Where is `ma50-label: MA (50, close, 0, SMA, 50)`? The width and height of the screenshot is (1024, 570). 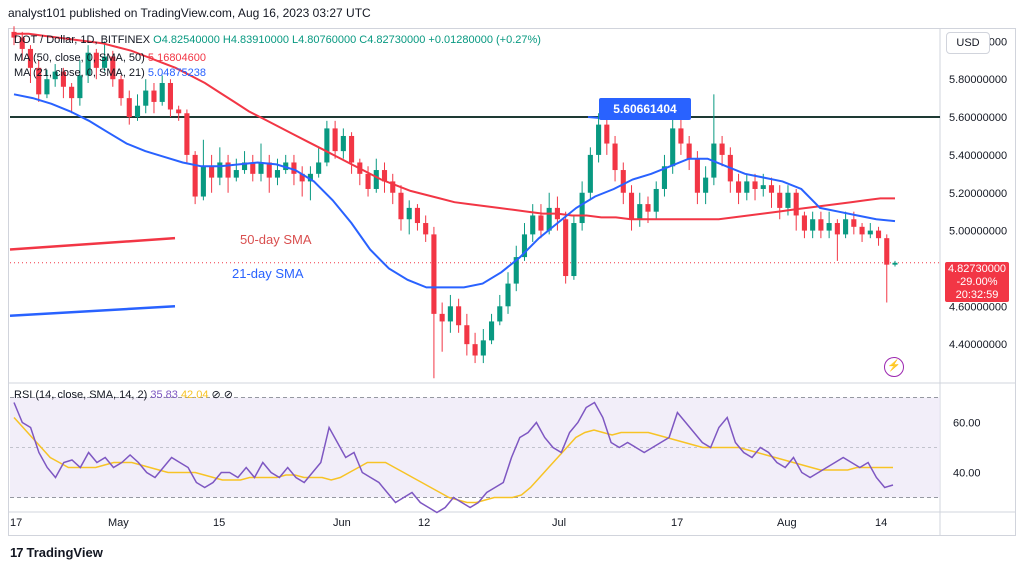
ma50-label: MA (50, close, 0, SMA, 50) is located at coordinates (79, 58).